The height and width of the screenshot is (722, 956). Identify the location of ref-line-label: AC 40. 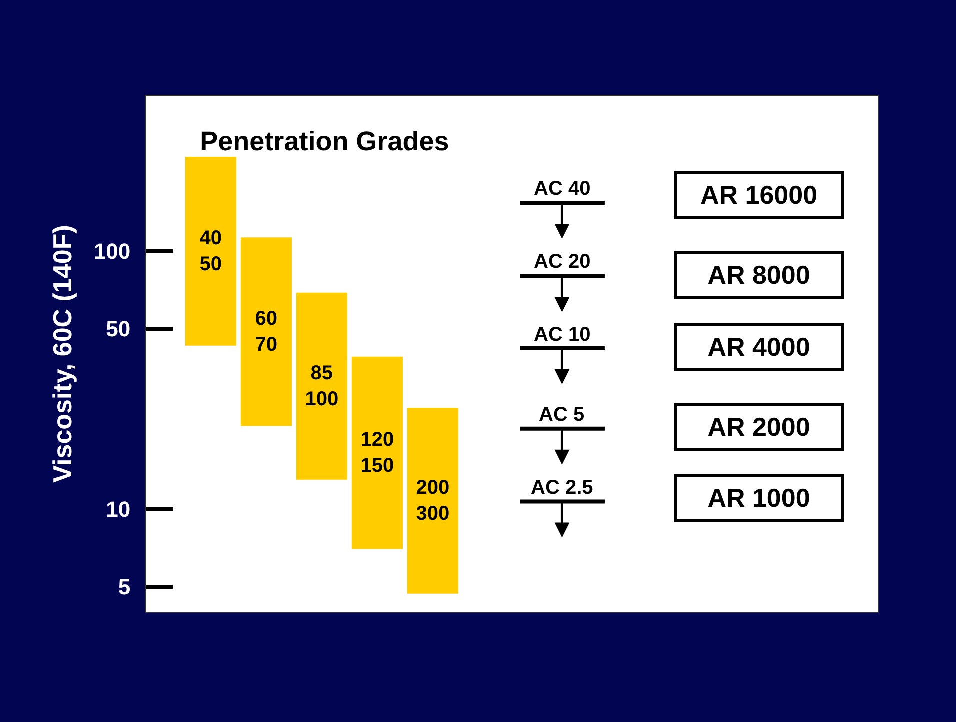
(562, 189).